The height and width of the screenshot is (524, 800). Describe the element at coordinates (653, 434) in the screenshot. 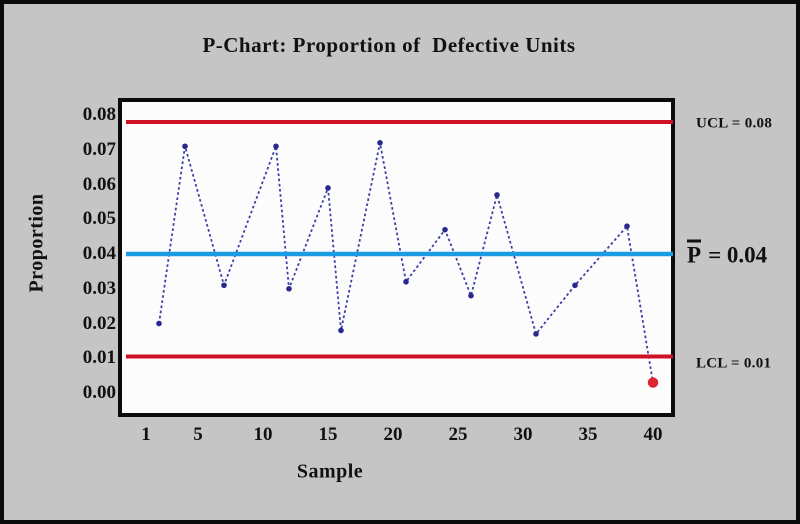

I see `x-tick-label: 40` at that location.